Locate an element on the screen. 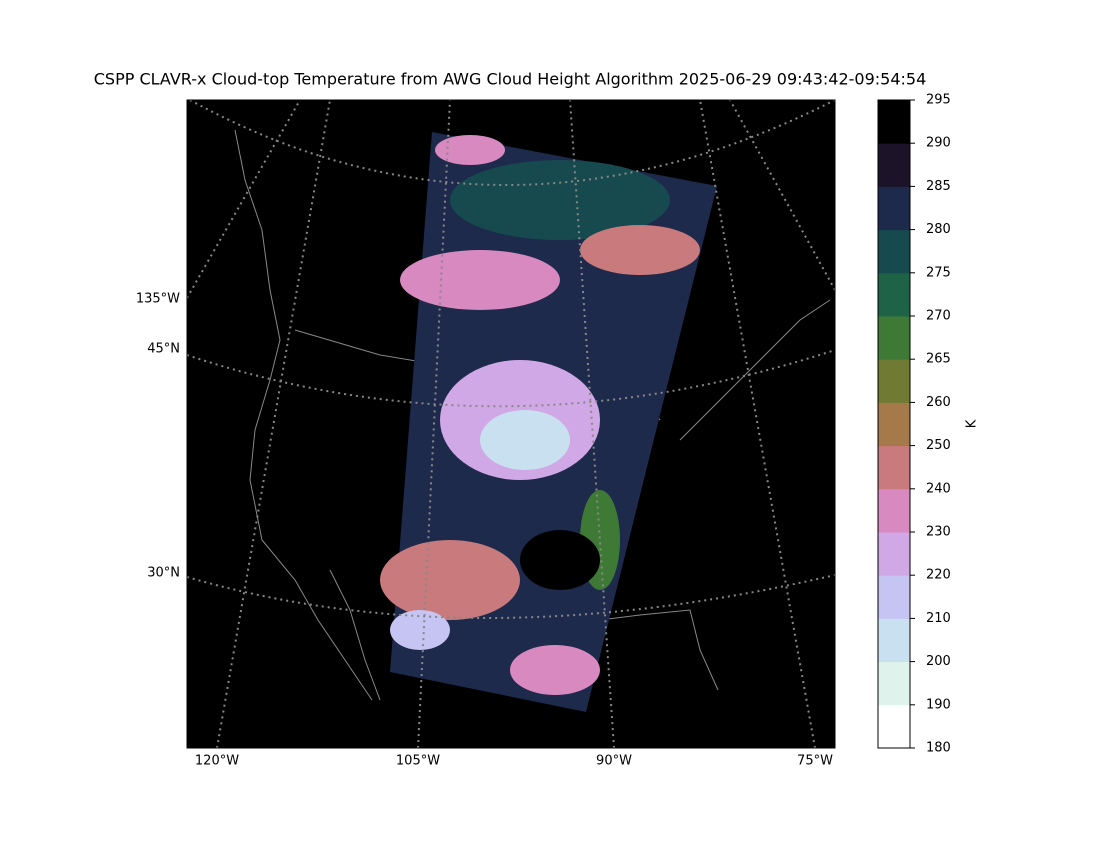 This screenshot has width=1120, height=844. left-label: 30°N is located at coordinates (163, 573).